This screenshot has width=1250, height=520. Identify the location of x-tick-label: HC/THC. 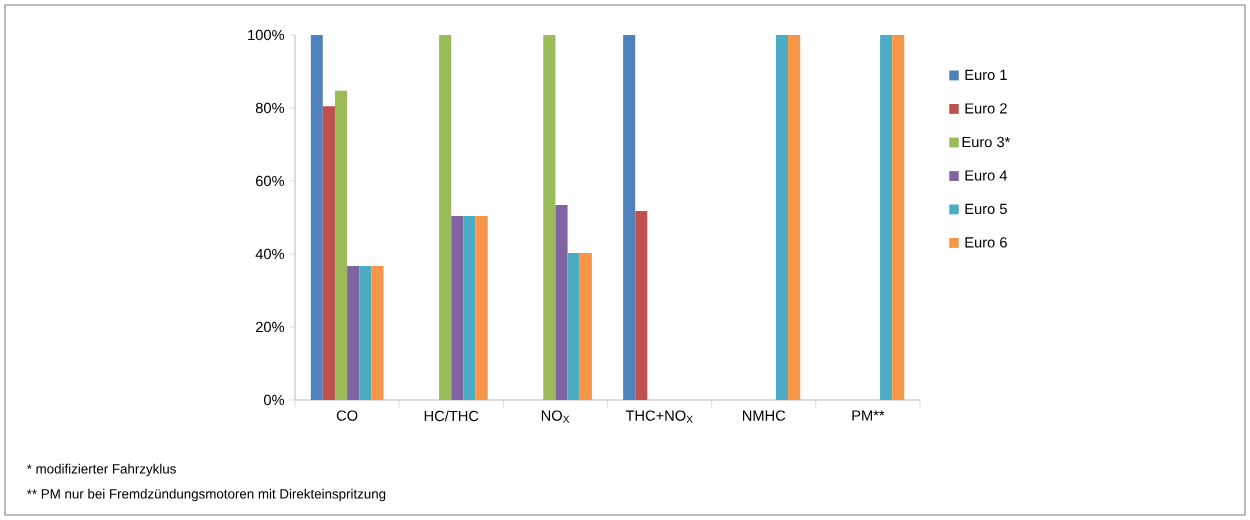
(451, 416).